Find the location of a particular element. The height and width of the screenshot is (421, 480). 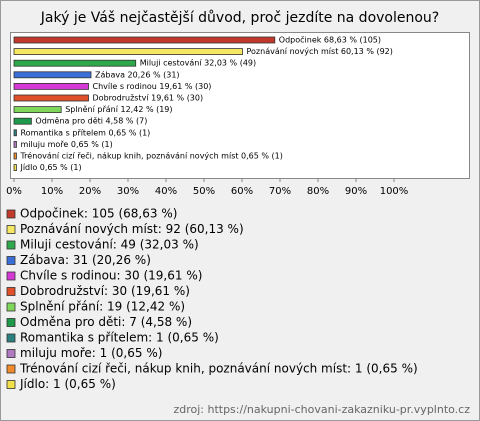

data-label: Odměna pro děti 4,58 % (7) is located at coordinates (91, 121).